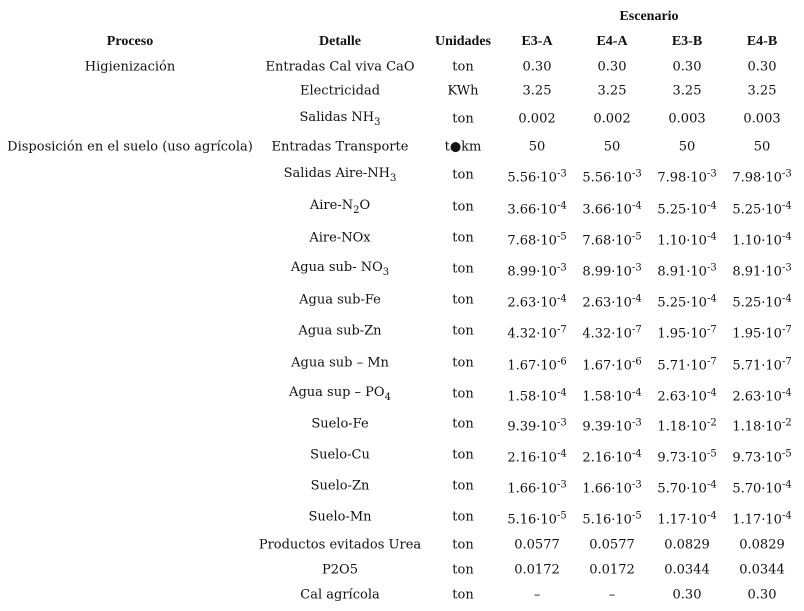 This screenshot has height=611, width=804. Describe the element at coordinates (463, 147) in the screenshot. I see `unidades-cell: t●km` at that location.